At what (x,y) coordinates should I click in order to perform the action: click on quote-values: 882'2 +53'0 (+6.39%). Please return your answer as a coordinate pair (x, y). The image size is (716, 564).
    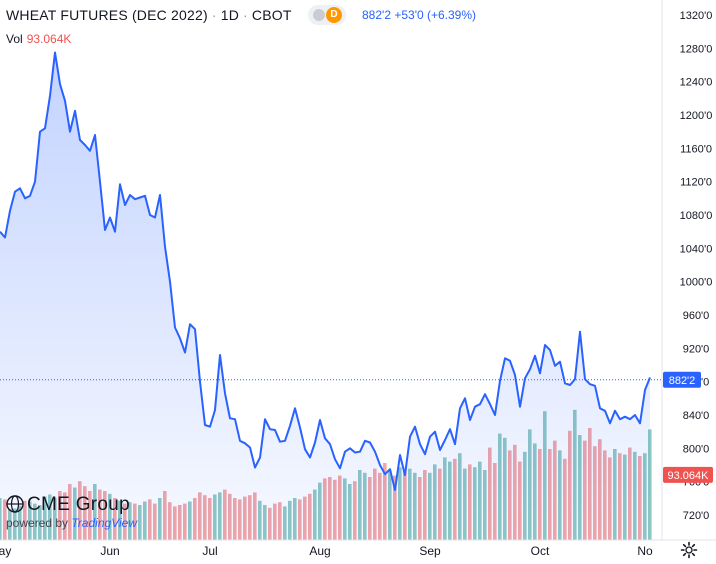
    Looking at the image, I should click on (419, 15).